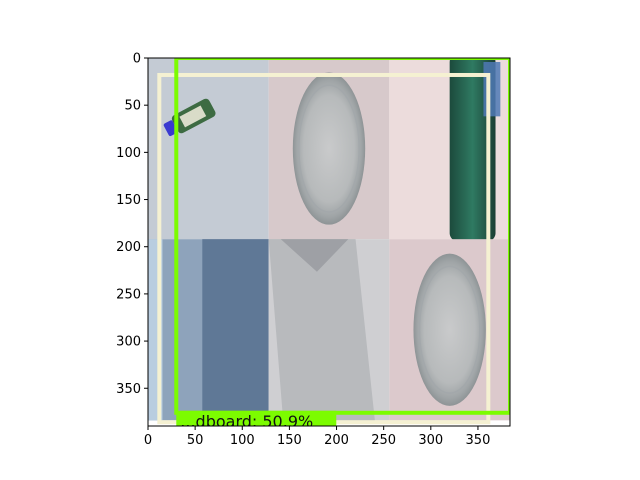 The height and width of the screenshot is (480, 640). What do you see at coordinates (137, 59) in the screenshot?
I see `y-tick-label-0: 0` at bounding box center [137, 59].